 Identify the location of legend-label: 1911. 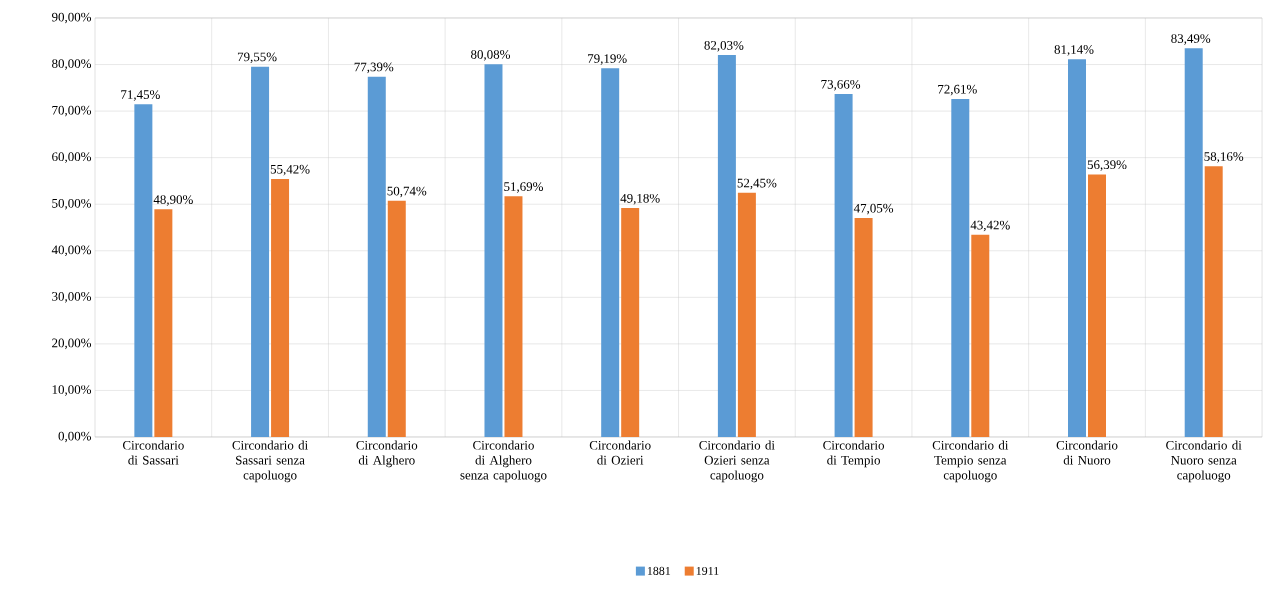
(707, 570).